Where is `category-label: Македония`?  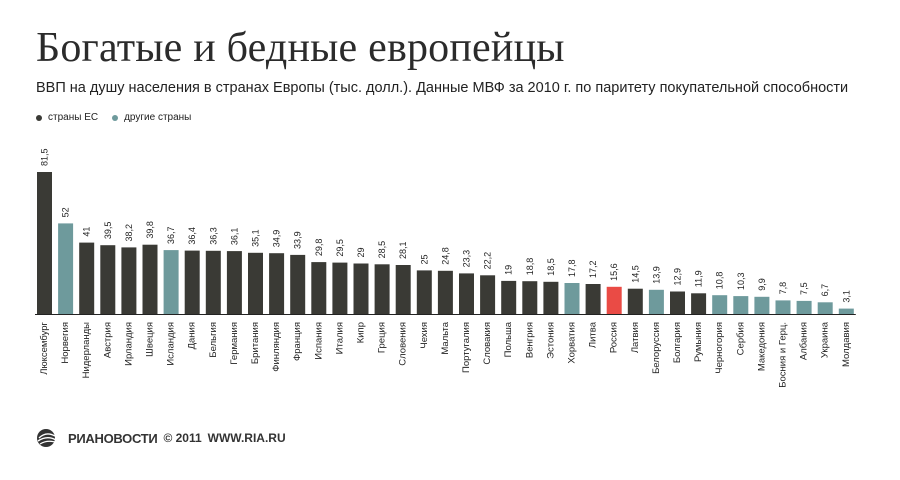
category-label: Македония is located at coordinates (761, 346).